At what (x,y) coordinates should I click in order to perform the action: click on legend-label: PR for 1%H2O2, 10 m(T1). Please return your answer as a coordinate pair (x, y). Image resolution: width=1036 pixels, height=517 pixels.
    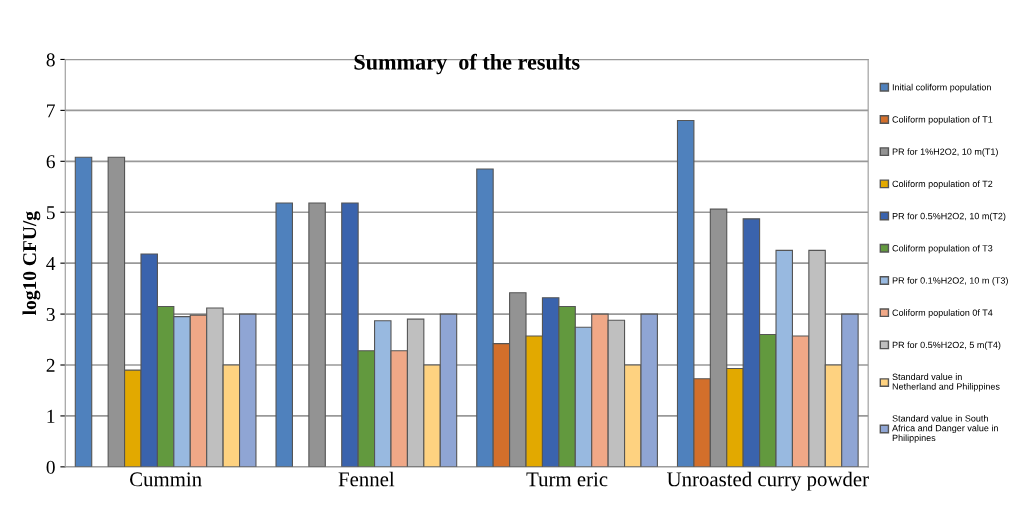
    Looking at the image, I should click on (945, 152).